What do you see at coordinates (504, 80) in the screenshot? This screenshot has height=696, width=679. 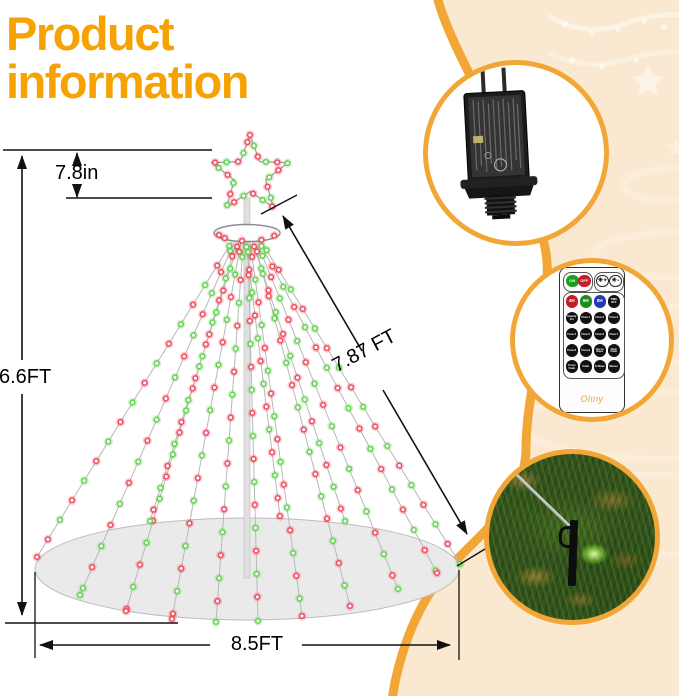 I see `plug-prong-right` at bounding box center [504, 80].